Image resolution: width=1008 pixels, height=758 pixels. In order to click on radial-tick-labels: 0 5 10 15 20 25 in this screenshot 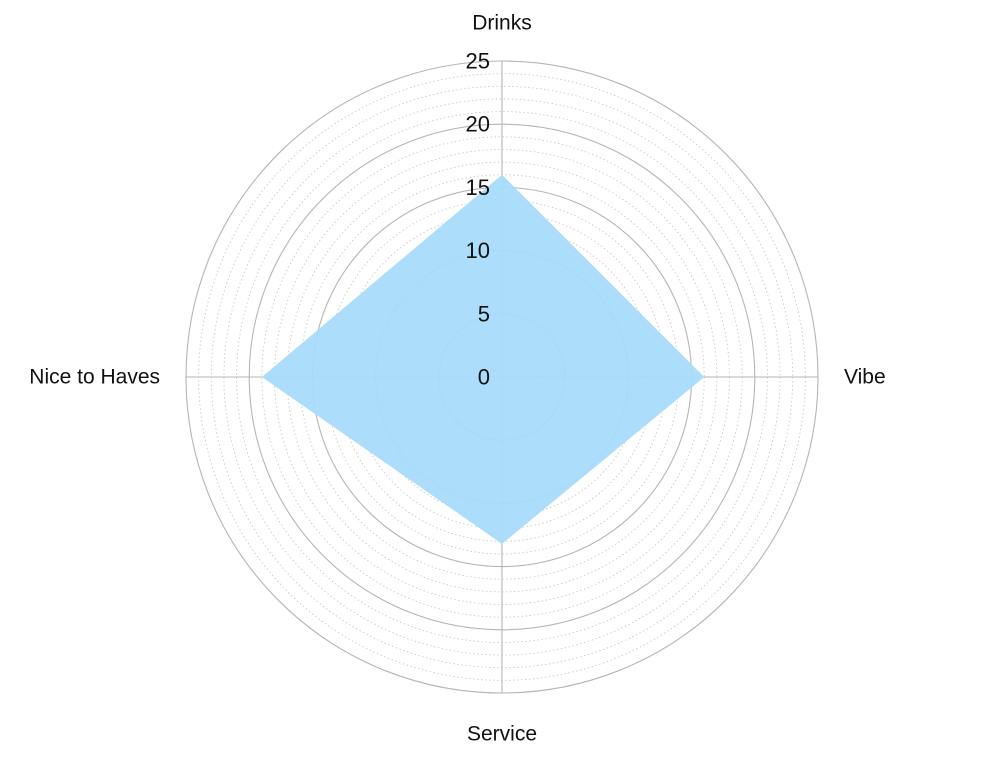, I will do `click(478, 219)`.